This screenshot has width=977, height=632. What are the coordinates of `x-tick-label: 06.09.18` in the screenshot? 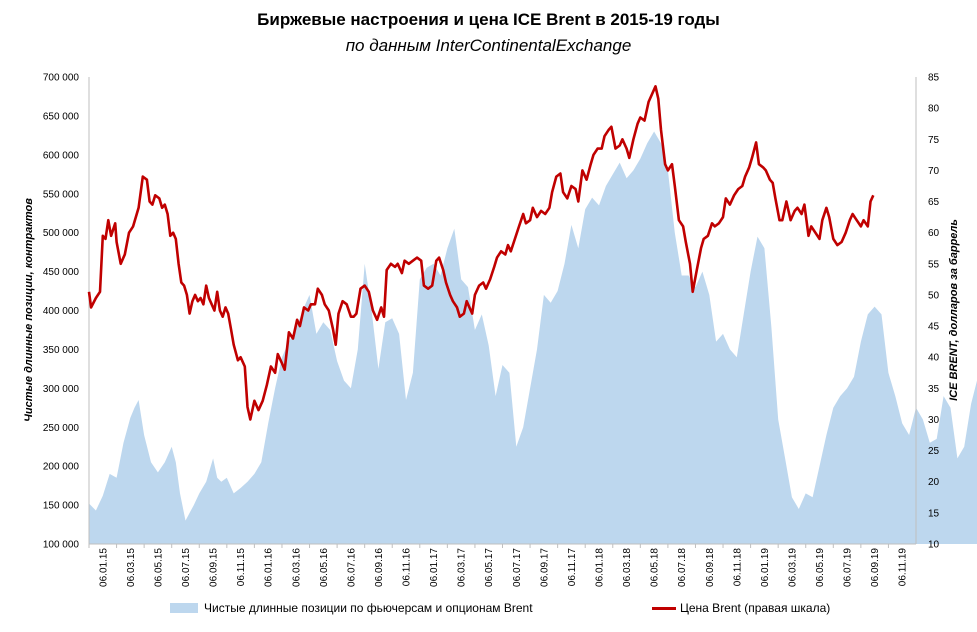 It's located at (710, 567).